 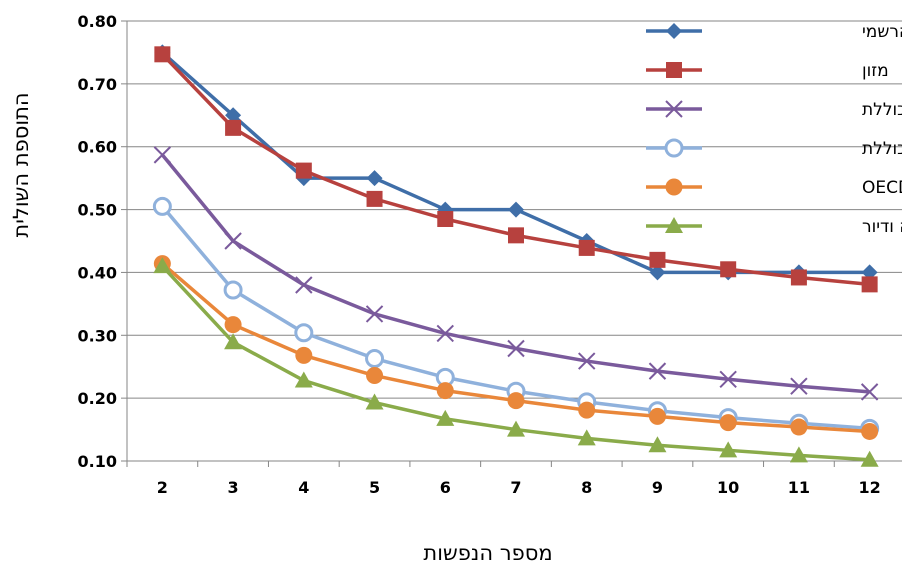 I want to click on x-tick-label: 5, so click(x=374, y=487).